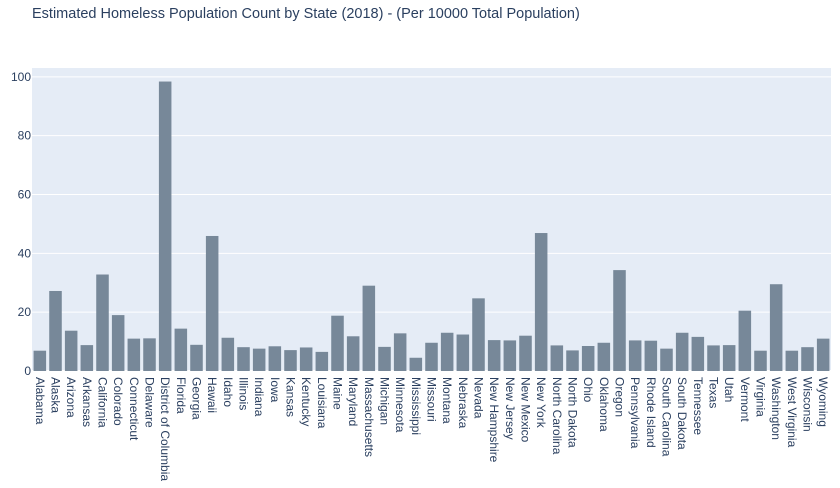  I want to click on x-tick-label: Indiana, so click(259, 397).